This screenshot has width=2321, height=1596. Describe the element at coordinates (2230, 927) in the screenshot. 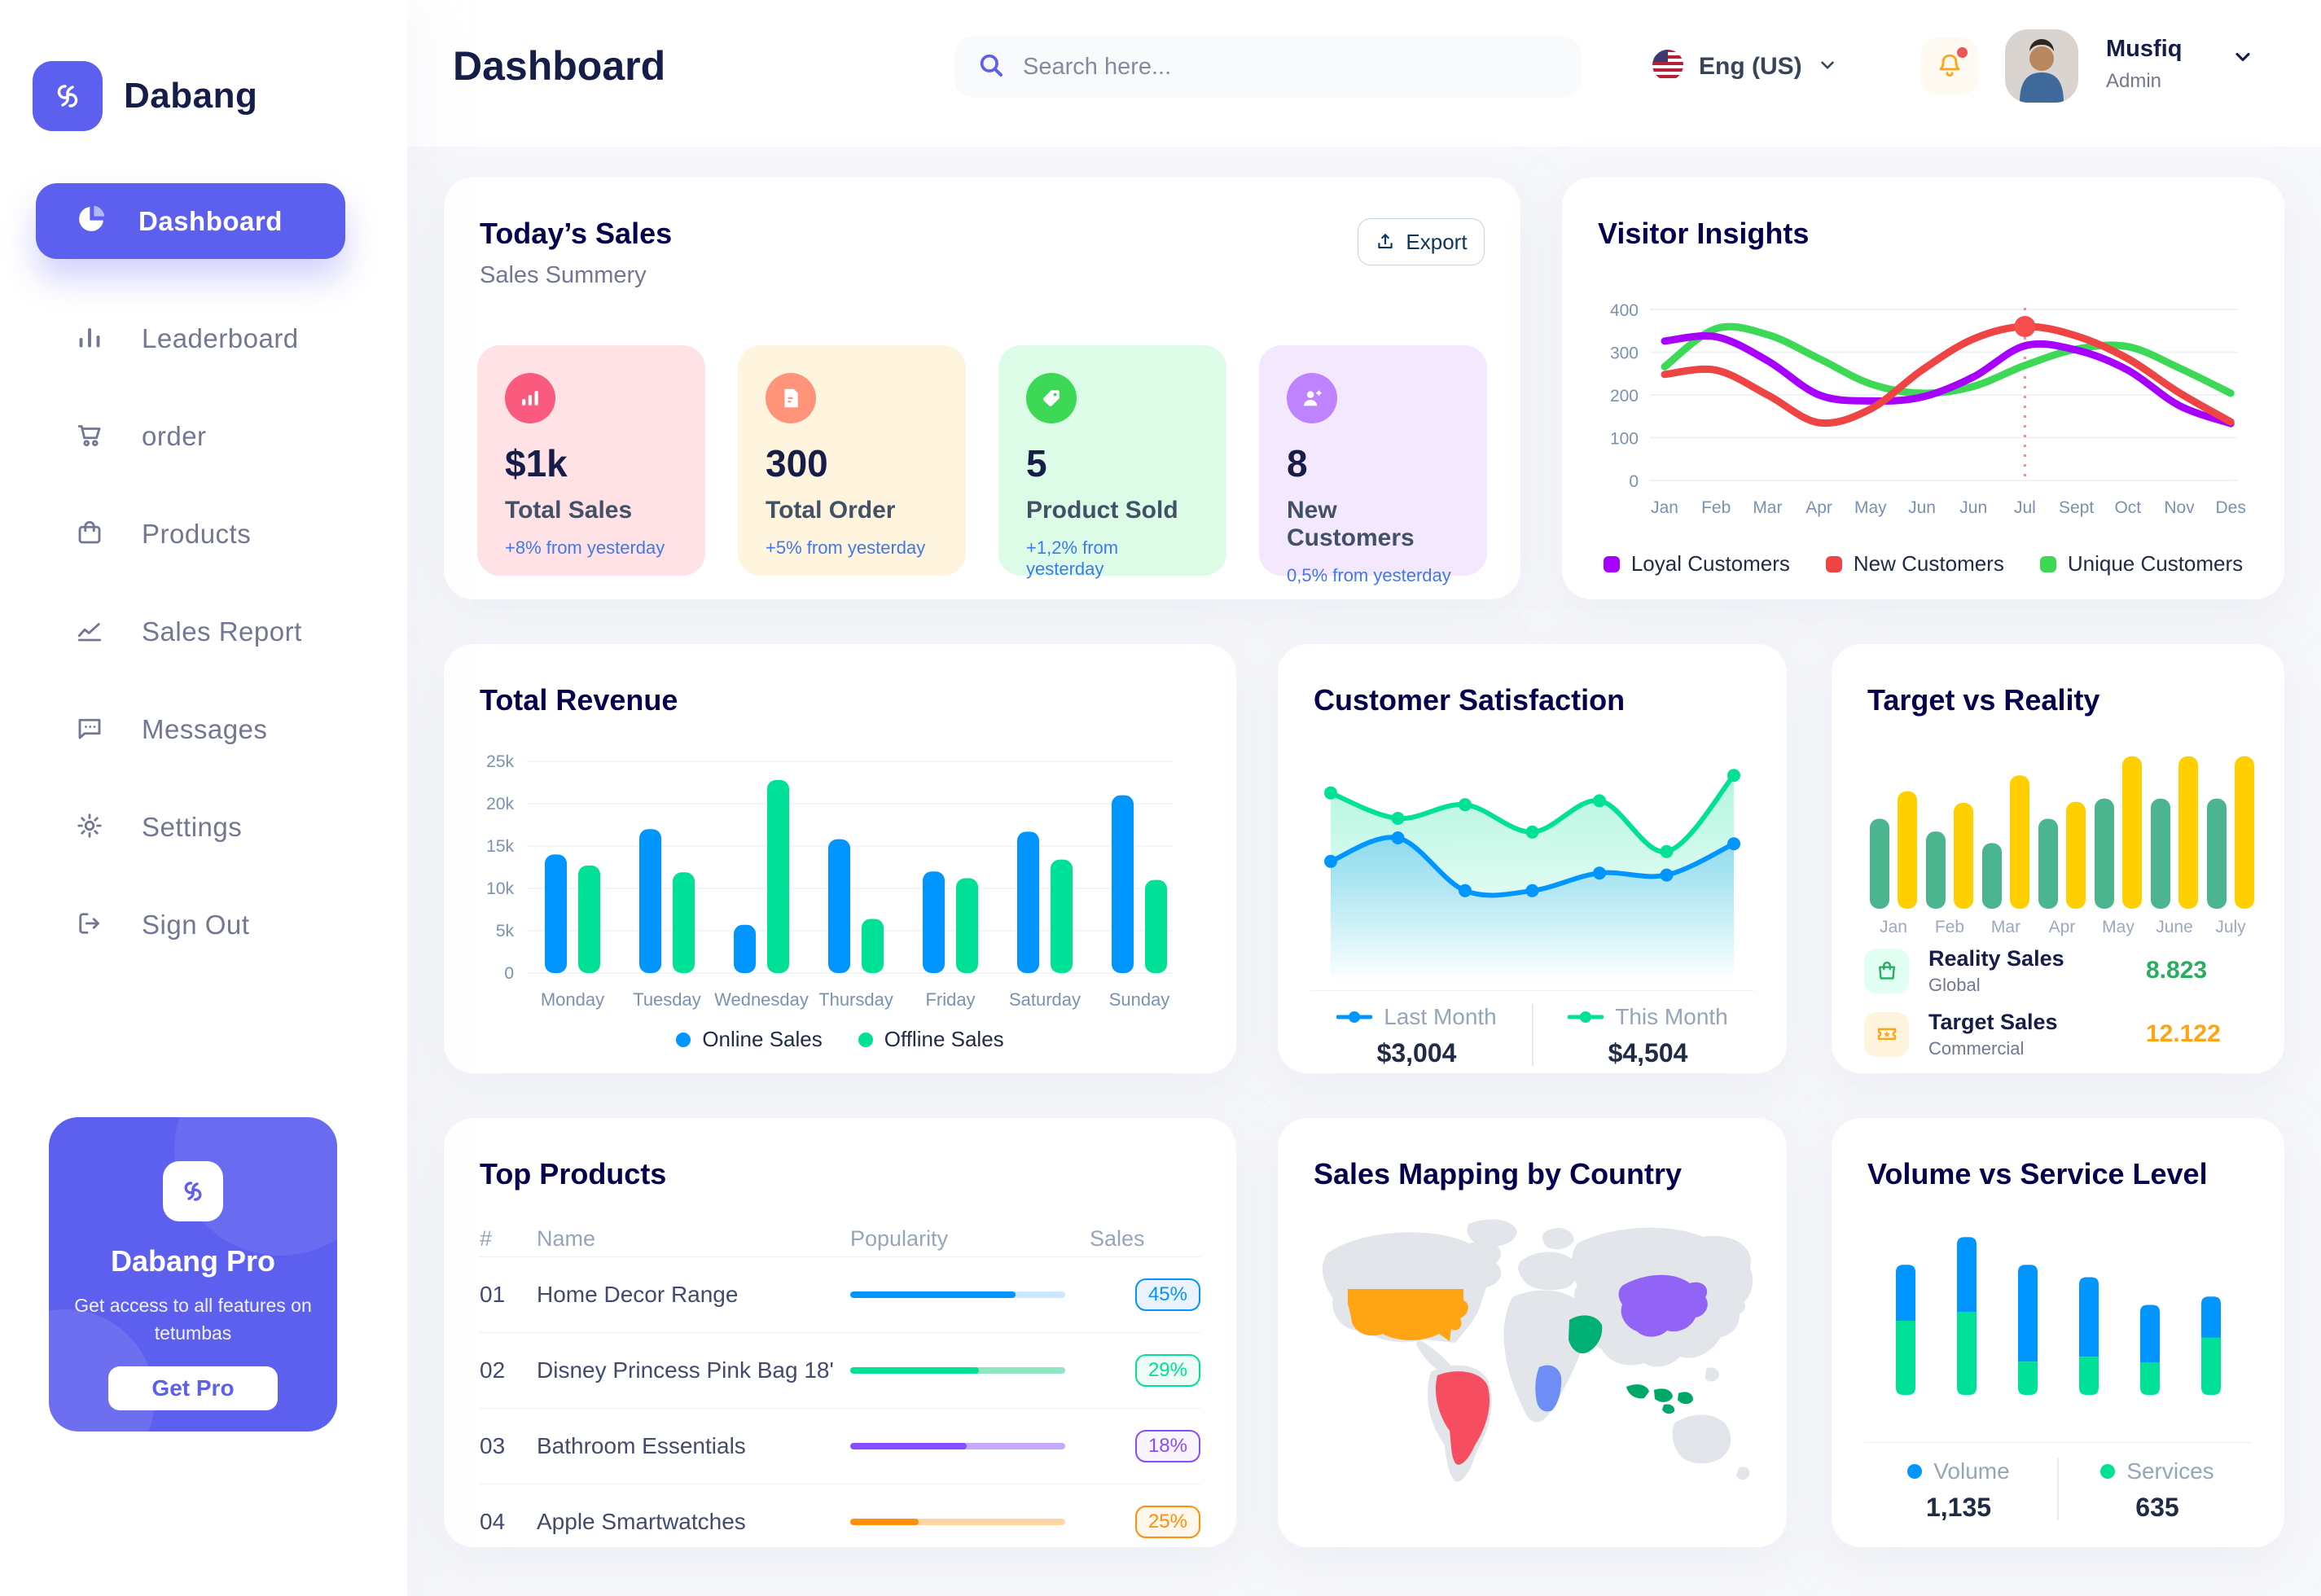

I see `svg-text: July` at that location.